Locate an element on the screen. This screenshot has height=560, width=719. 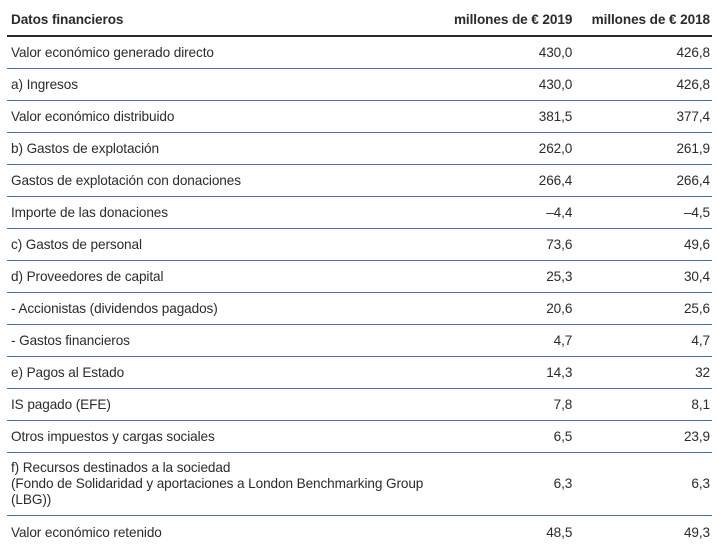
value-2019: 73,6 is located at coordinates (510, 244).